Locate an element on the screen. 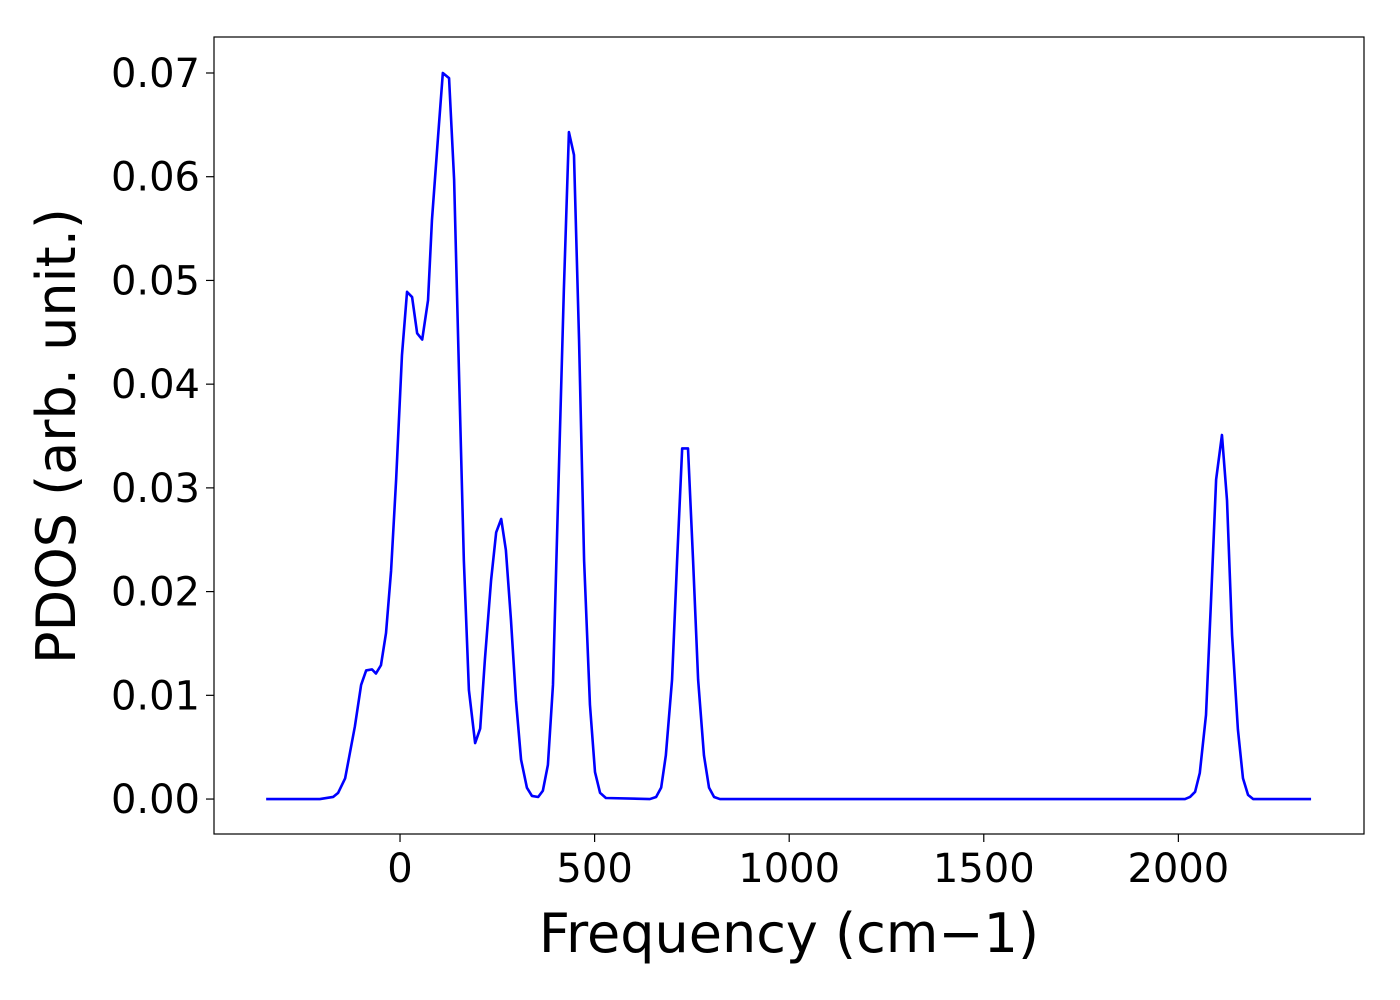  y-tick-label: 0.01 is located at coordinates (155, 696).